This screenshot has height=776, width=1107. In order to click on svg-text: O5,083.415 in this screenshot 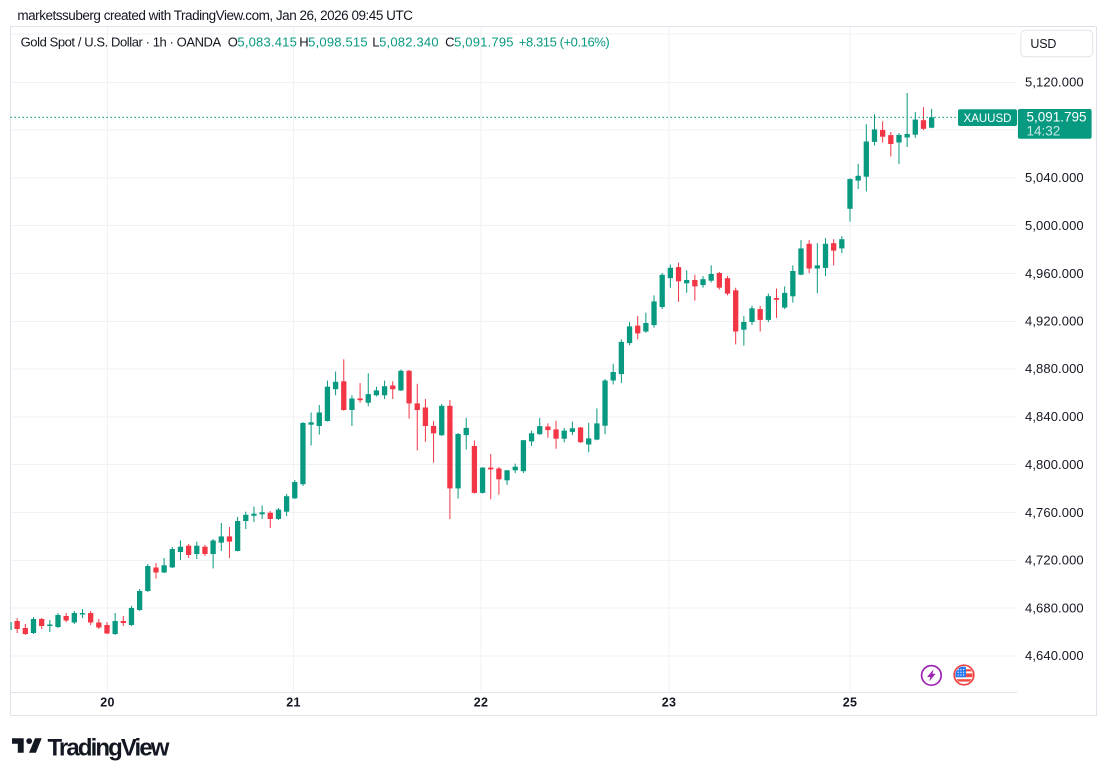, I will do `click(262, 41)`.